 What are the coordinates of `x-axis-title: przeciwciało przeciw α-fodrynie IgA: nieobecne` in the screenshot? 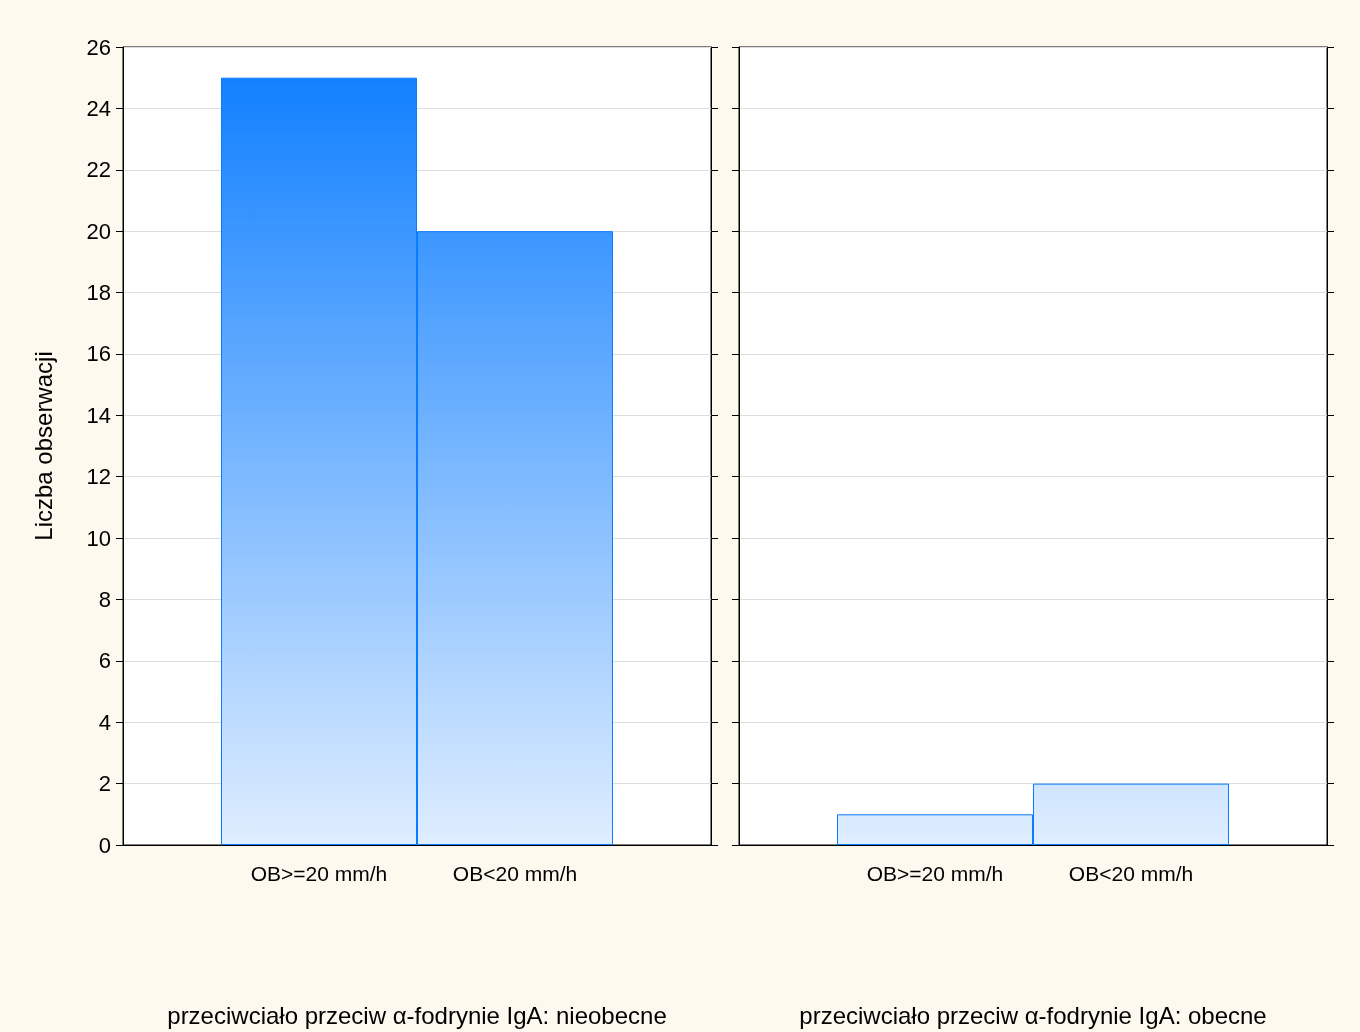 It's located at (417, 1015).